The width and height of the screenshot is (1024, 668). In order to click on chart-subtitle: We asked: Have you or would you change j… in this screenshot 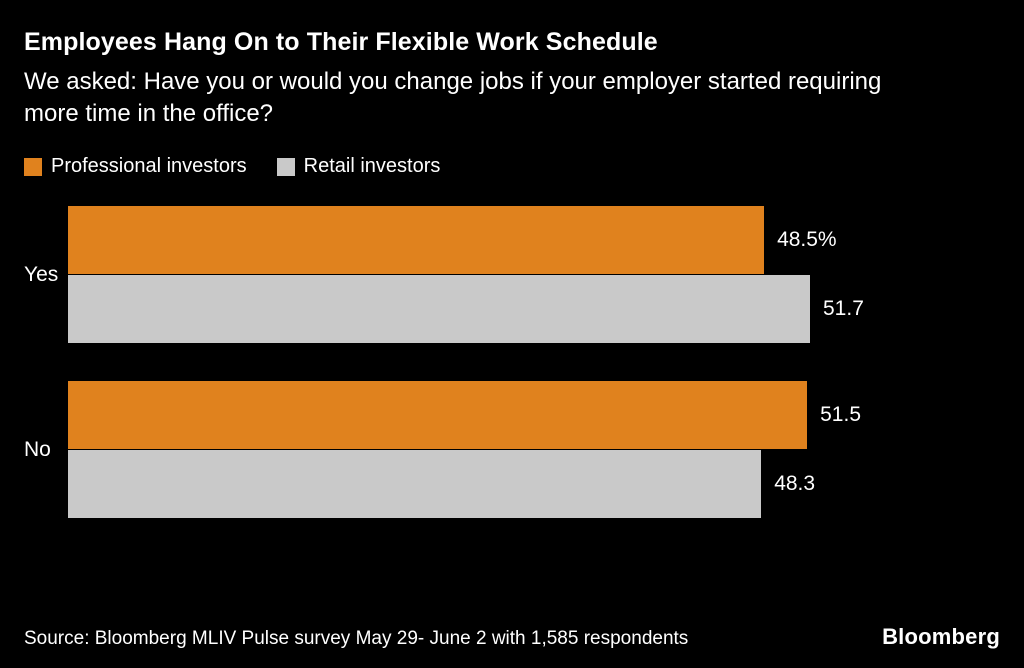, I will do `click(453, 97)`.